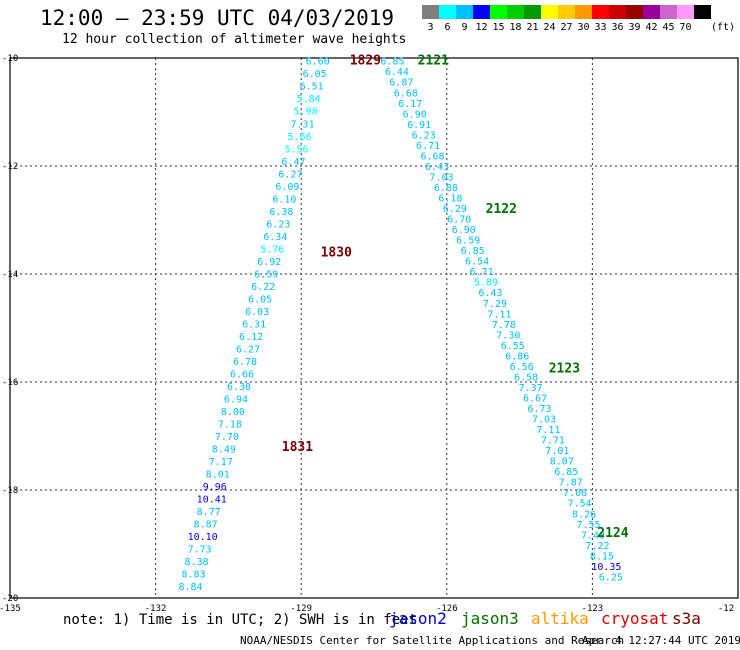 The height and width of the screenshot is (650, 740). Describe the element at coordinates (593, 535) in the screenshot. I see `wave-height-value: 7.43` at that location.